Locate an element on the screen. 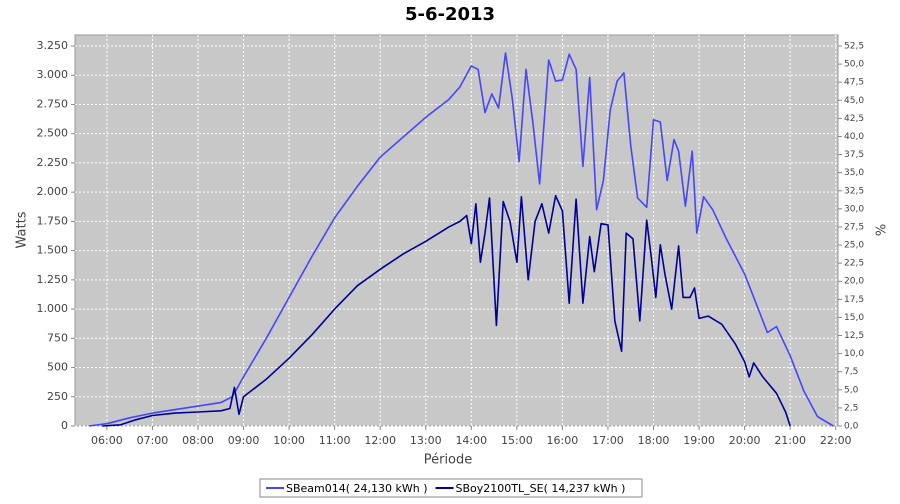 This screenshot has width=900, height=504. legend-label: SBeam014( 24,130 kWh ) is located at coordinates (357, 488).